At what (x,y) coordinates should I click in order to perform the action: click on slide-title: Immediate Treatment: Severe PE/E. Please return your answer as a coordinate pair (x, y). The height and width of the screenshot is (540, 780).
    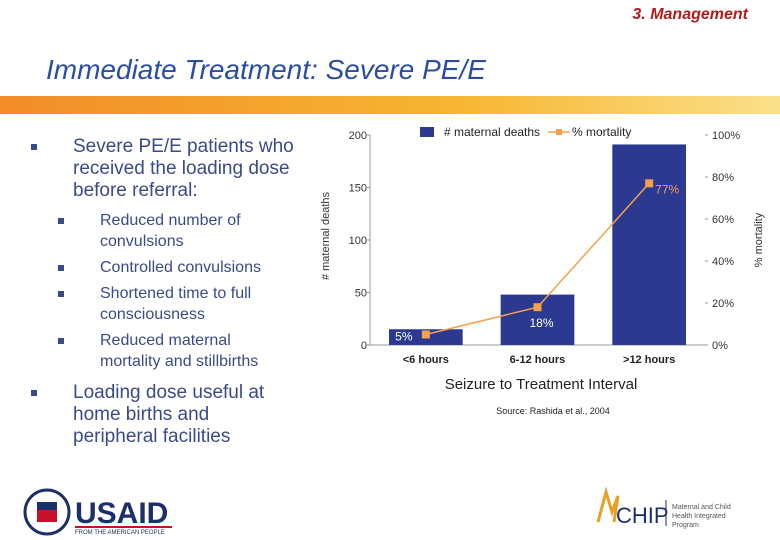
    Looking at the image, I should click on (266, 69).